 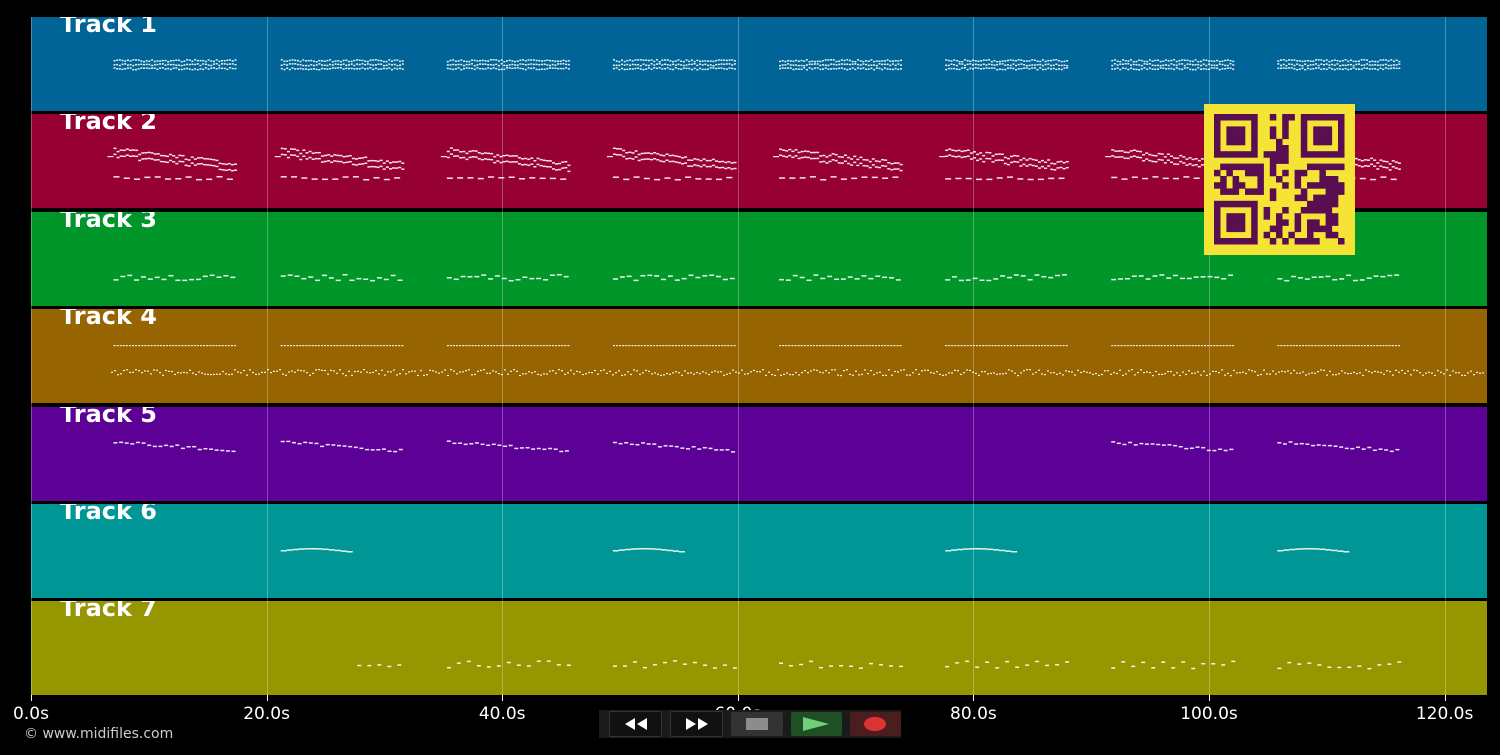 I want to click on record-button, so click(x=875, y=724).